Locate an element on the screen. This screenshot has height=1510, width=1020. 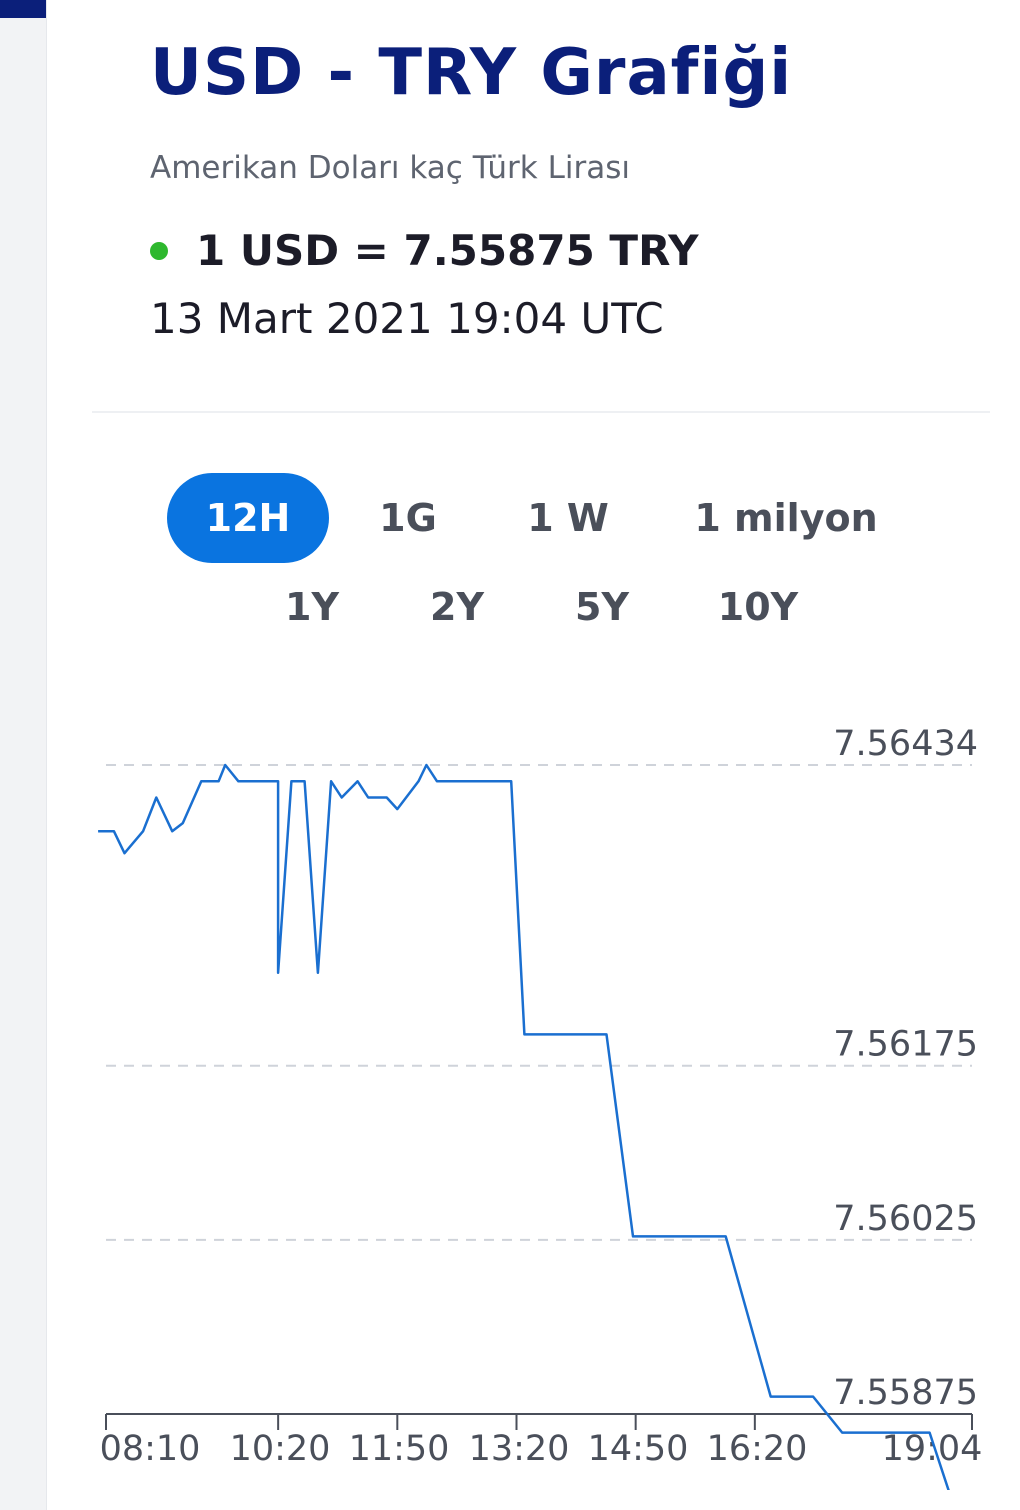
page-subtitle: Amerikan Doları kaç Türk Lirası is located at coordinates (390, 168).